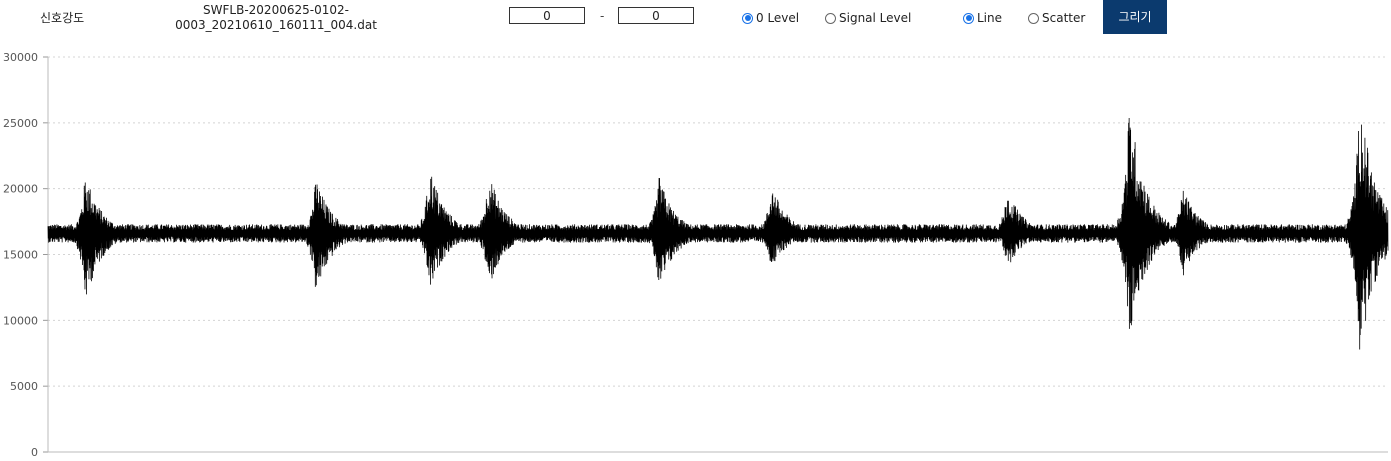  What do you see at coordinates (20, 320) in the screenshot?
I see `y-tick-label: 10000` at bounding box center [20, 320].